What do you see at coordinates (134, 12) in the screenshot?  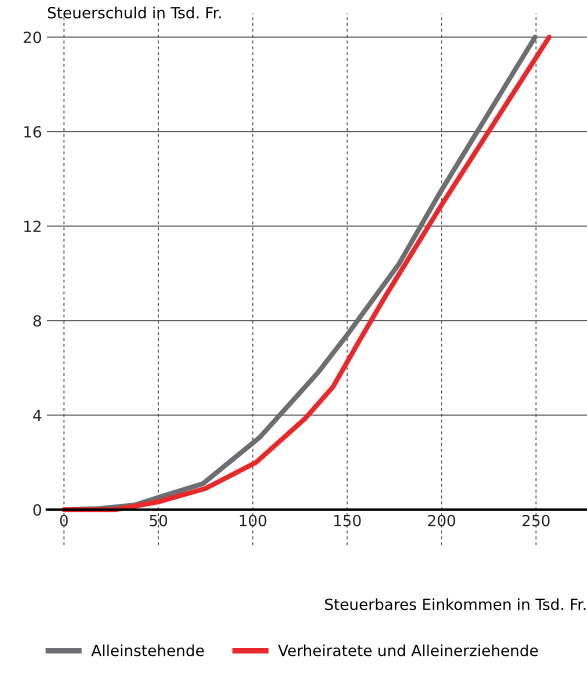 I see `y-axis-title: Steuerschuld in Tsd. Fr.` at bounding box center [134, 12].